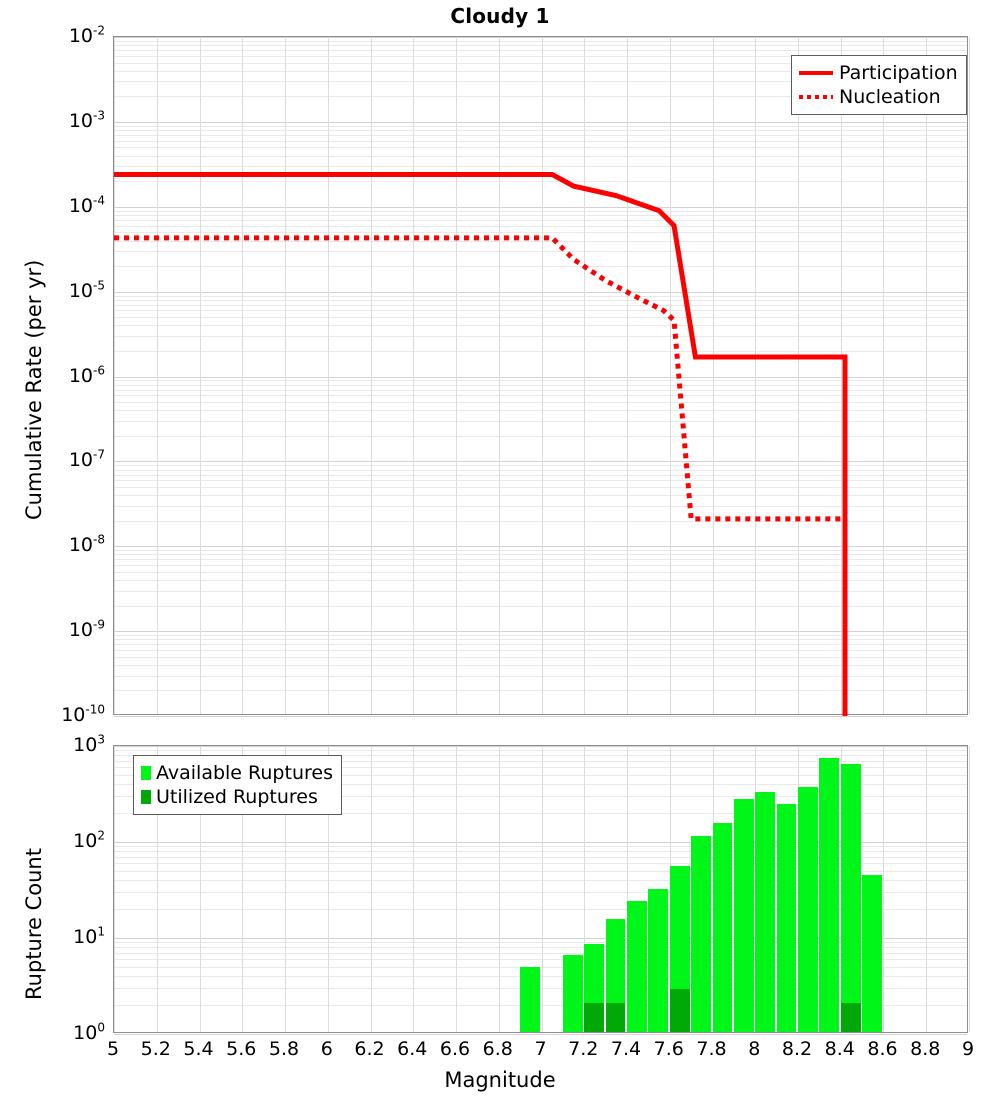 The width and height of the screenshot is (1000, 1100). What do you see at coordinates (797, 1049) in the screenshot?
I see `x-tick-label: 8.2` at bounding box center [797, 1049].